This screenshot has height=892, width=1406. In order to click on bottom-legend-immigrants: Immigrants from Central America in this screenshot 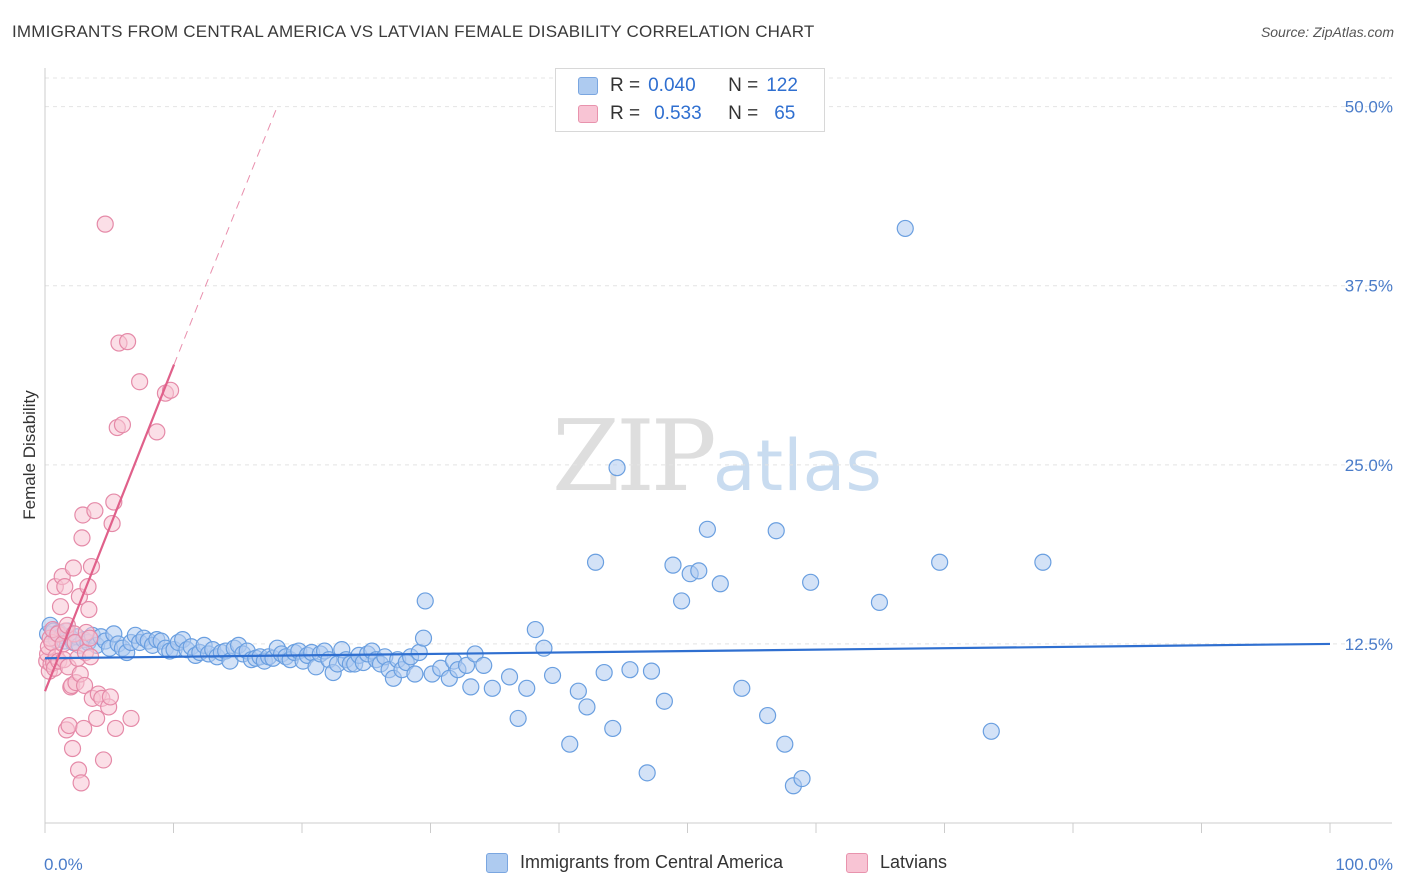, I will do `click(634, 862)`.